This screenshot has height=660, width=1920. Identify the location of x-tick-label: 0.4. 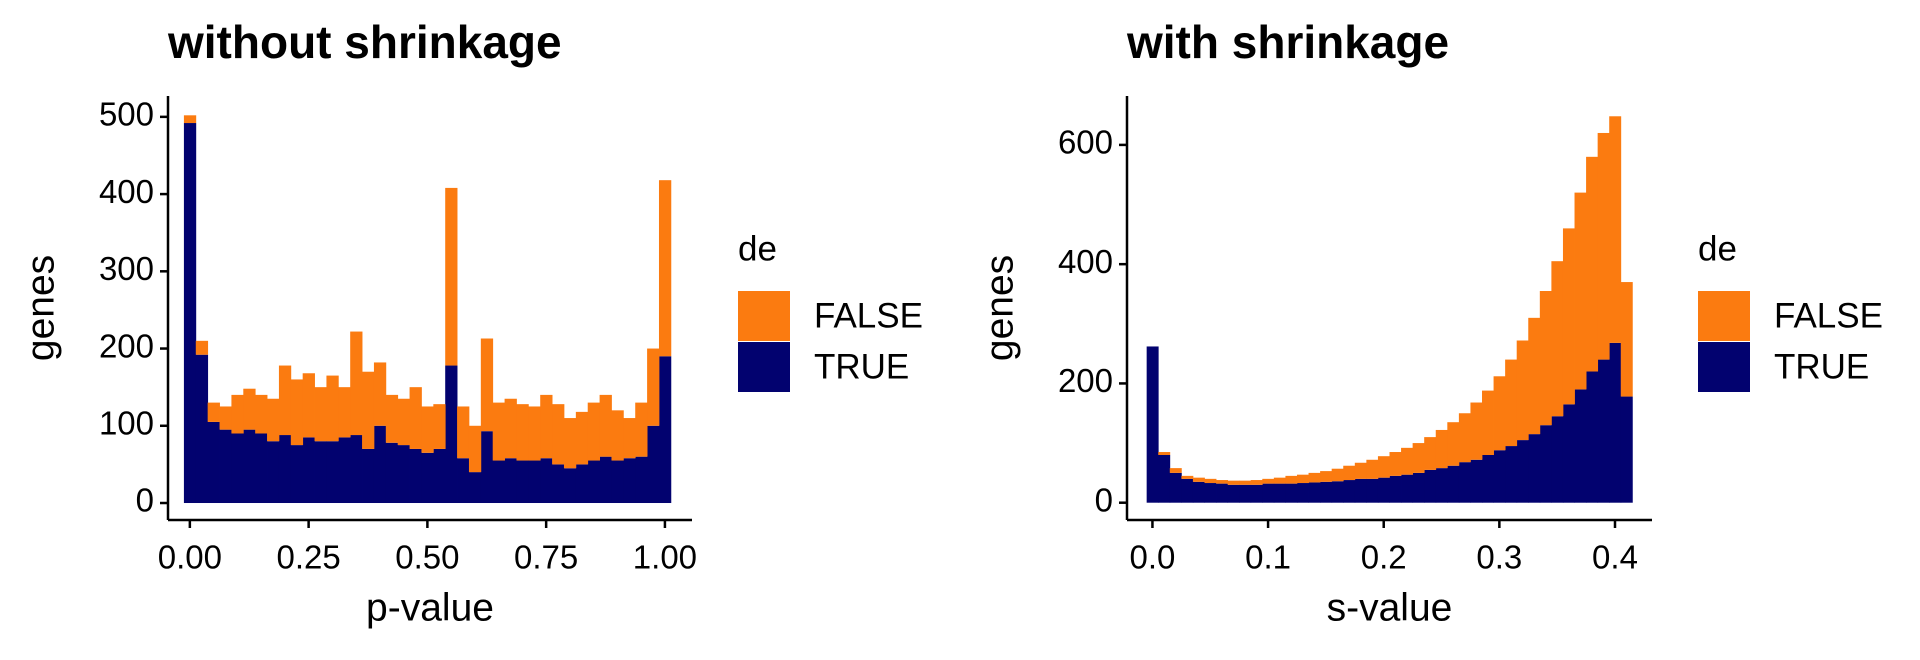
(1615, 557).